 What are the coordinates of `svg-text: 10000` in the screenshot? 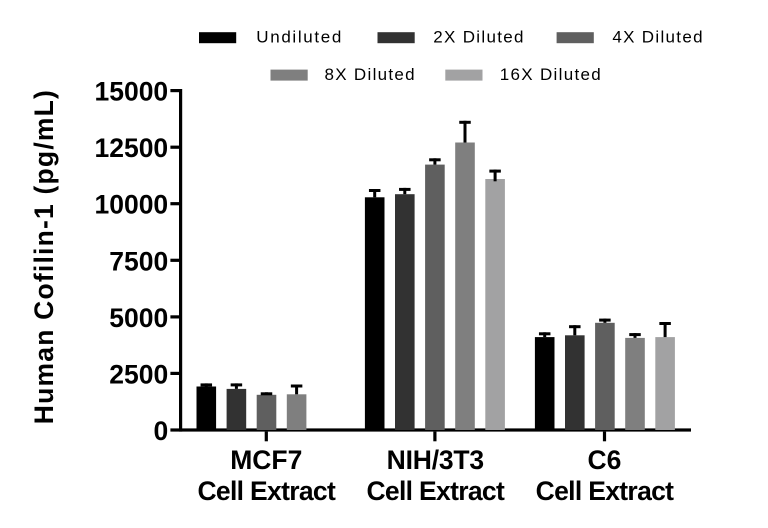 It's located at (131, 205).